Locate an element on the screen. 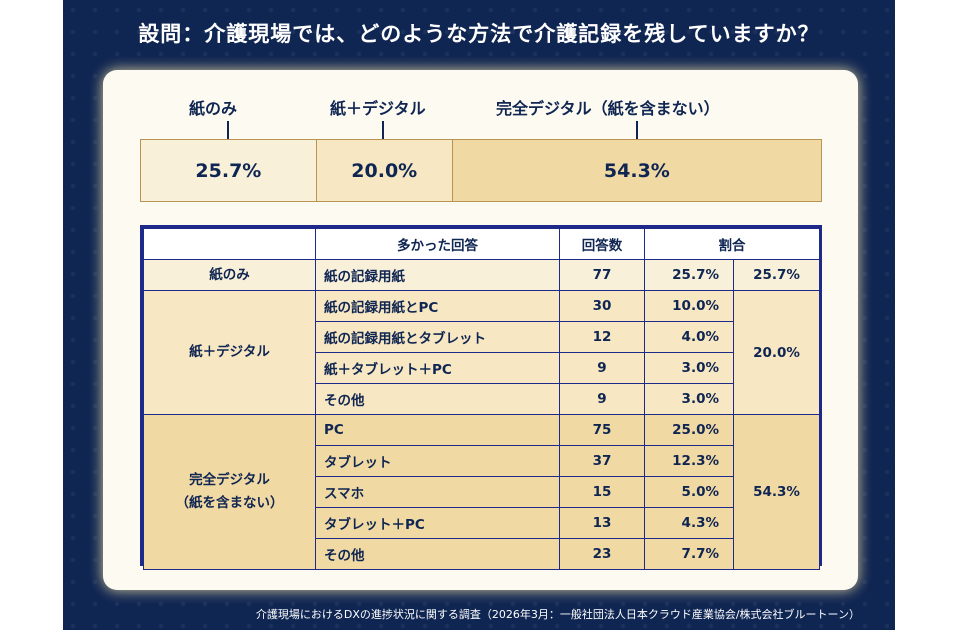 The width and height of the screenshot is (955, 630). category-line: （紙を含まない） is located at coordinates (229, 503).